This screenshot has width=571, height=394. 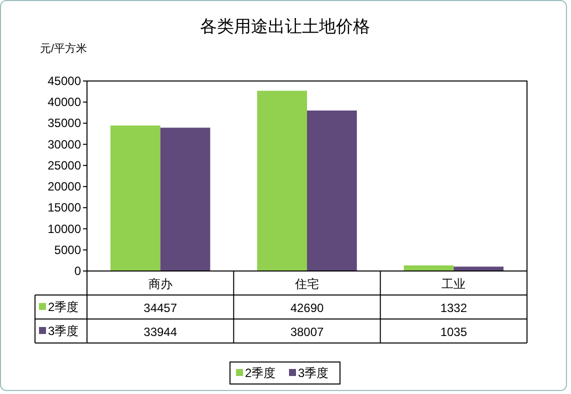 What do you see at coordinates (307, 308) in the screenshot?
I see `data-label: 42690` at bounding box center [307, 308].